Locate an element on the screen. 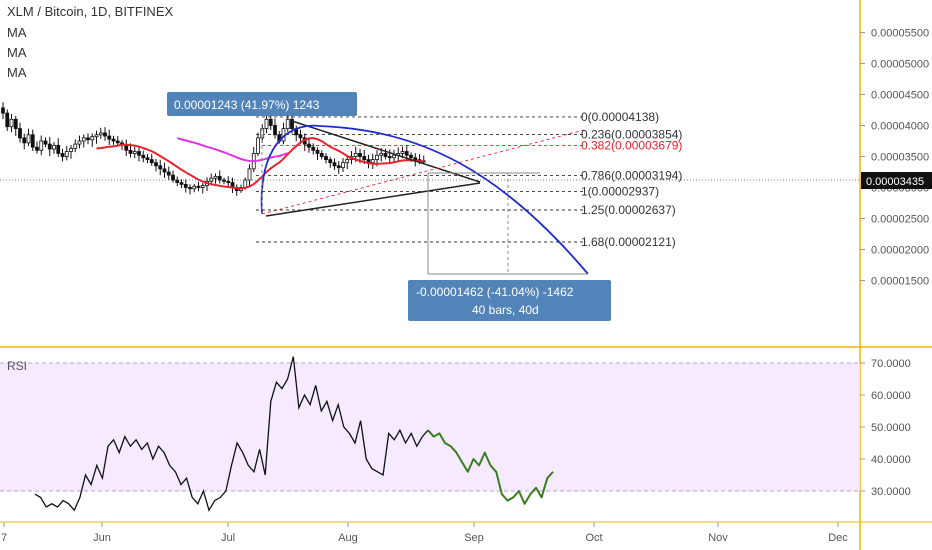 The image size is (932, 550). fib-level-label: 0(0.00004138) is located at coordinates (620, 117).